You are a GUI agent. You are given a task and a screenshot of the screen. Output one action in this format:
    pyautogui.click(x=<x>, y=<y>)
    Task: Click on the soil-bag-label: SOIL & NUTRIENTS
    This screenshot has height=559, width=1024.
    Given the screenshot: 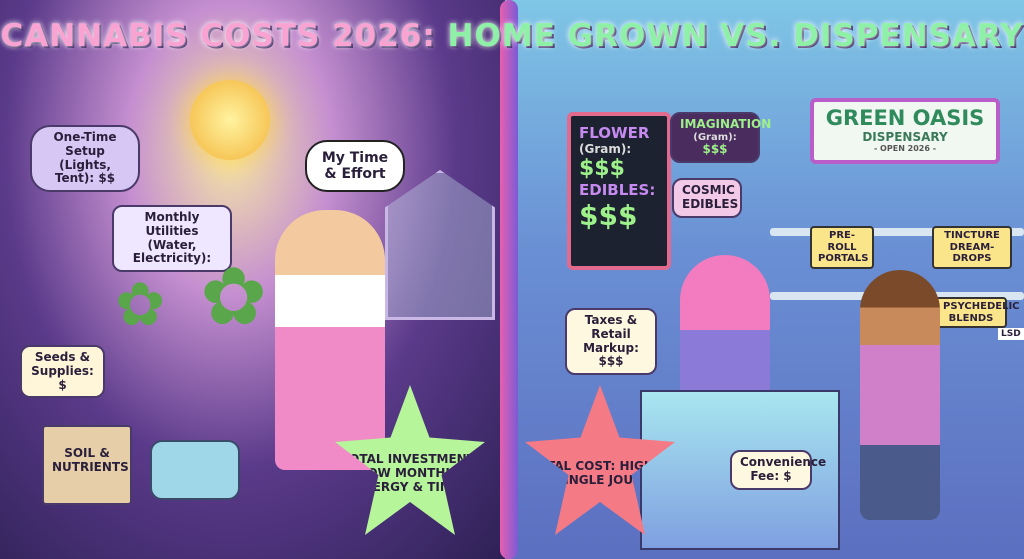 What is the action you would take?
    pyautogui.click(x=87, y=465)
    